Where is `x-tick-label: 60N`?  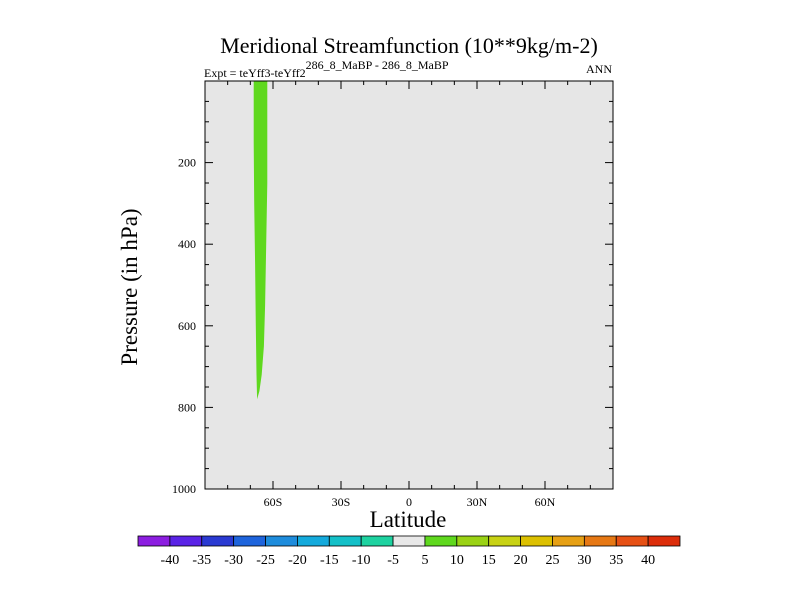 x-tick-label: 60N is located at coordinates (545, 502).